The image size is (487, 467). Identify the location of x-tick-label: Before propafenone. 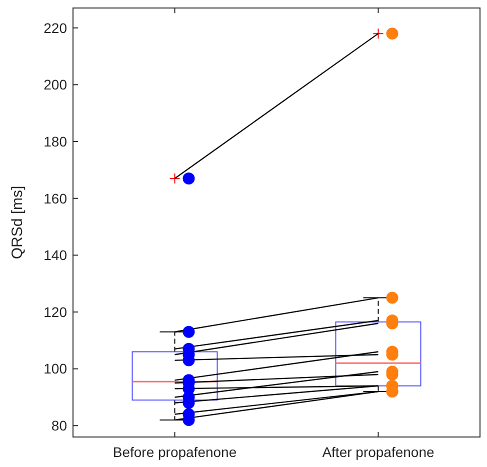
(174, 452).